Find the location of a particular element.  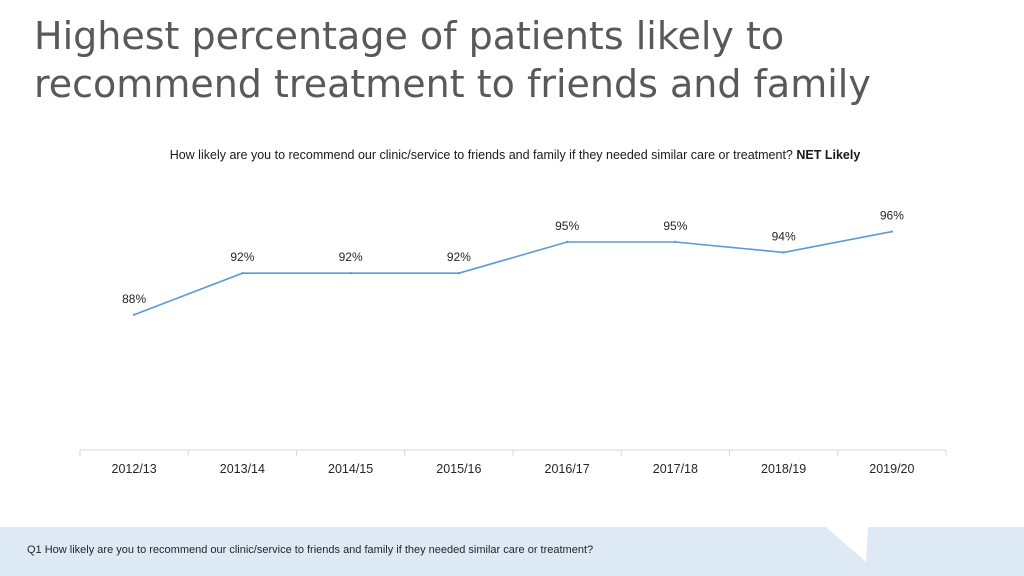

callout-notch-shape is located at coordinates (847, 544).